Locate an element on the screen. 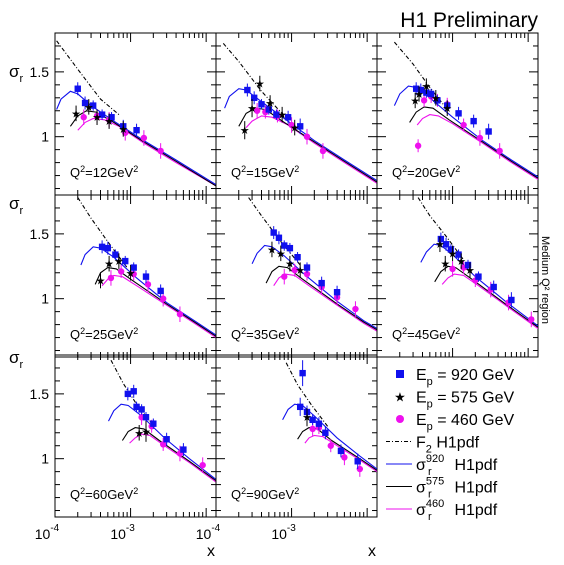 This screenshot has height=565, width=564. legend-star-marker: ★ is located at coordinates (400, 397).